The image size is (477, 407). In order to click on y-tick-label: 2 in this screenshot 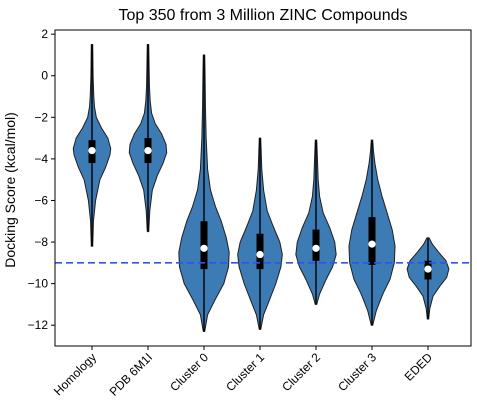, I will do `click(44, 34)`.